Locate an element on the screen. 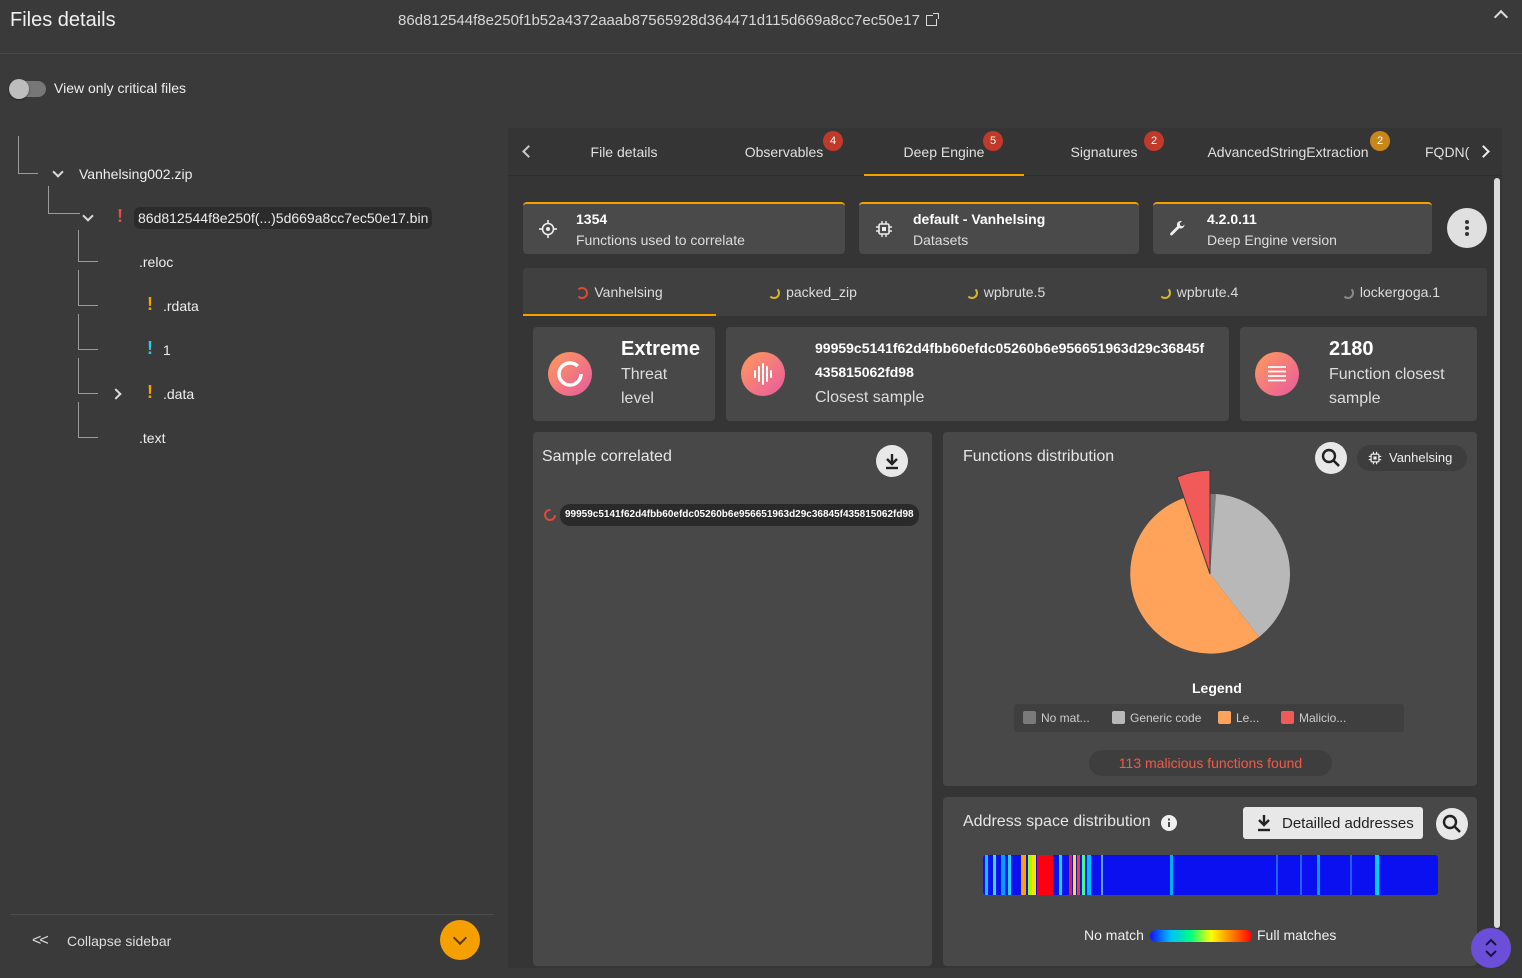 This screenshot has height=978, width=1522. dataset-tab-packed-zip: packed_zip is located at coordinates (812, 292).